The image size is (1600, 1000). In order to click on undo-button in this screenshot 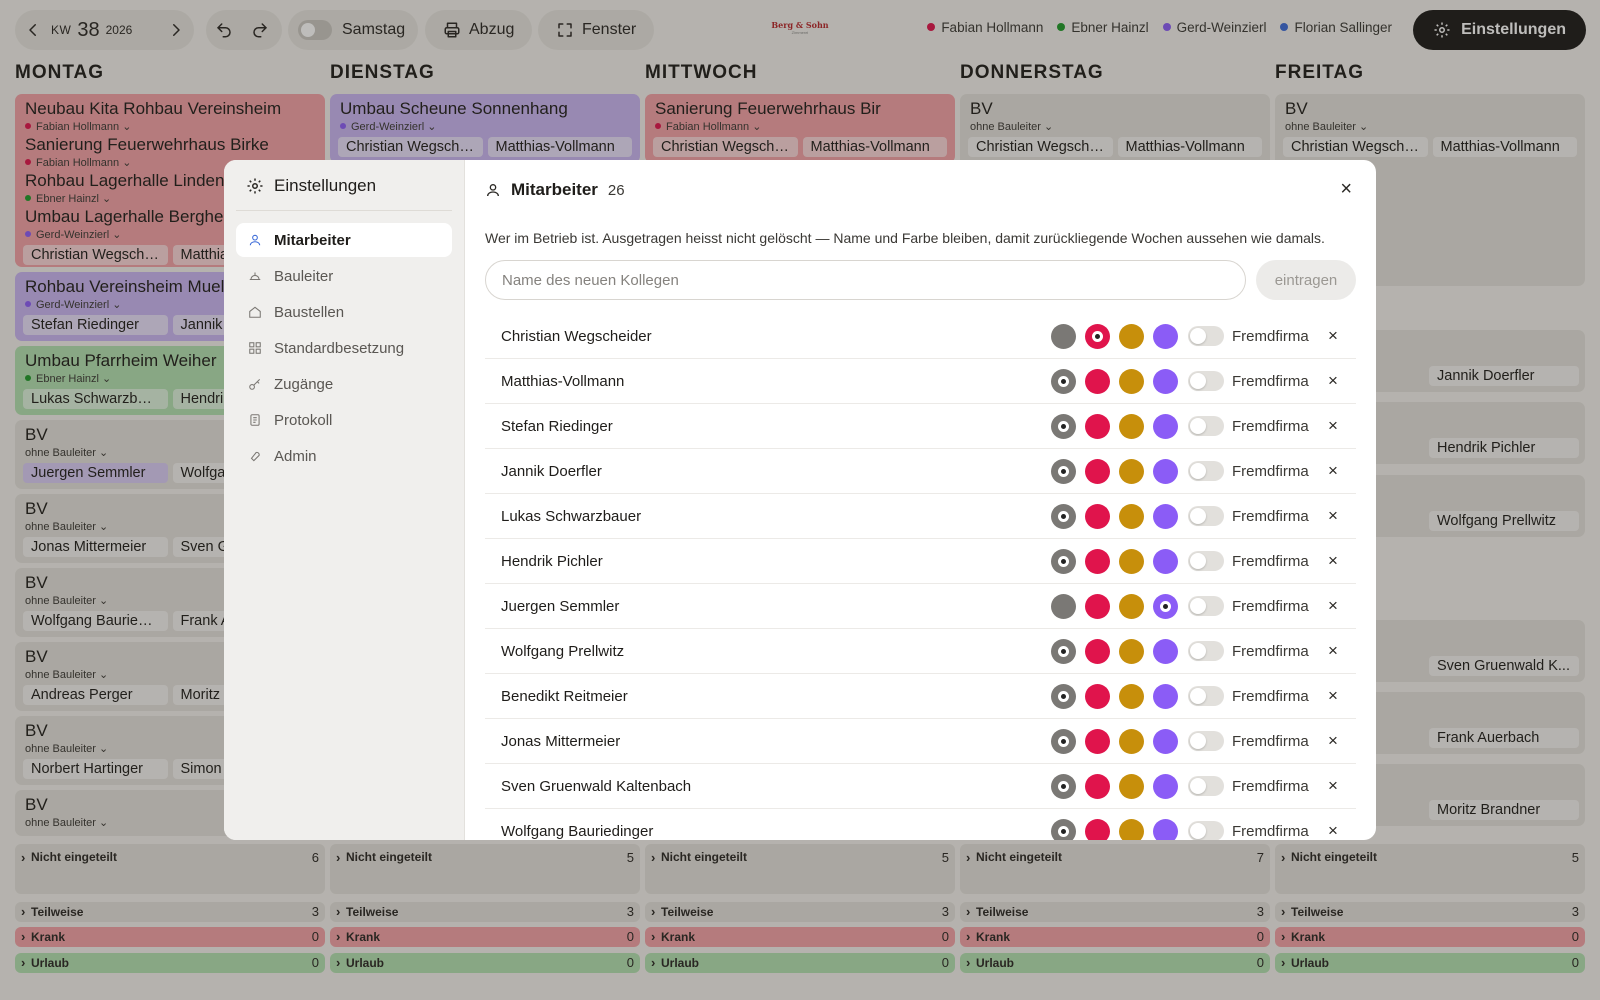, I will do `click(224, 30)`.